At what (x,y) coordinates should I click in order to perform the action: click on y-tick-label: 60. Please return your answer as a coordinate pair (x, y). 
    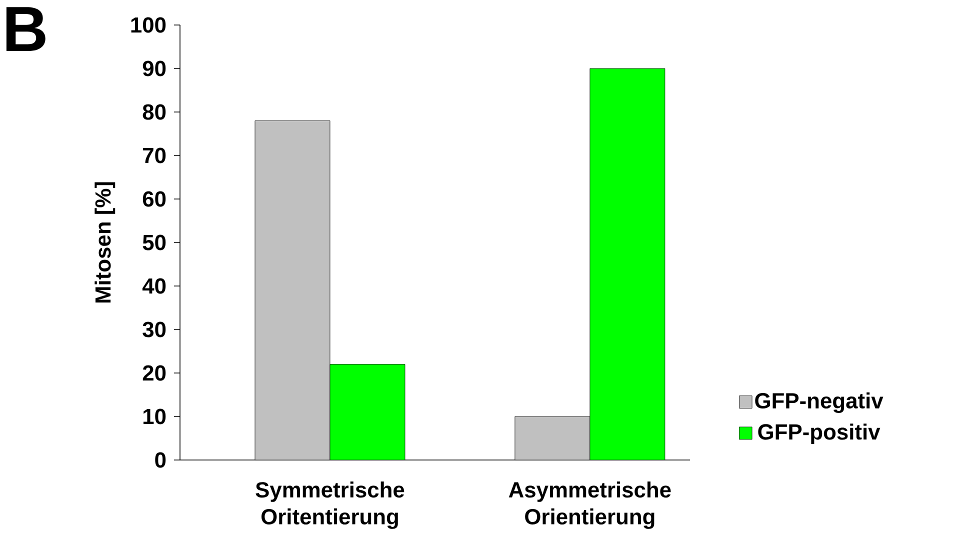
    Looking at the image, I should click on (154, 199).